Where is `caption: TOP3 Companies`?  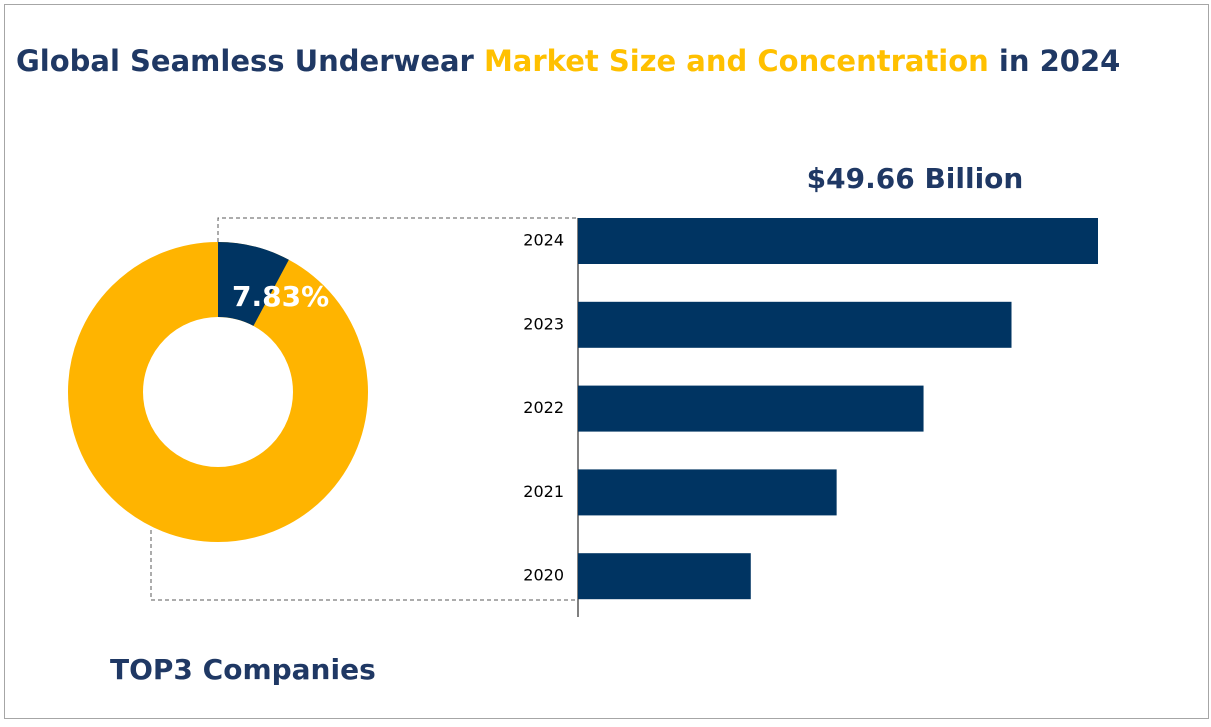 caption: TOP3 Companies is located at coordinates (243, 669).